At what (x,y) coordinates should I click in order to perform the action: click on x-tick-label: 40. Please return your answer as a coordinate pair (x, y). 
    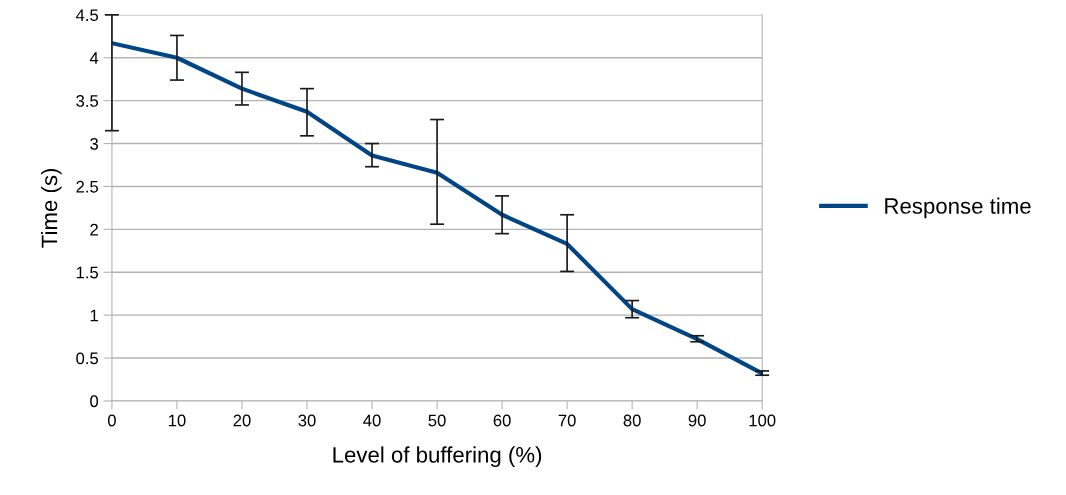
    Looking at the image, I should click on (372, 420).